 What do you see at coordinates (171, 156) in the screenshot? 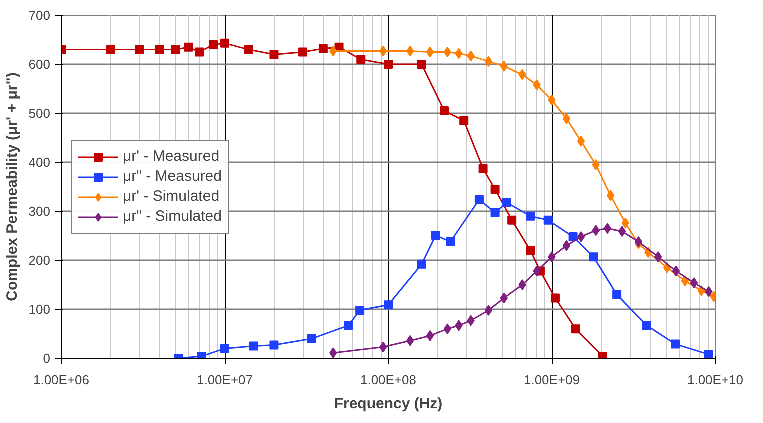
I see `legend-label: μr' - Measured` at bounding box center [171, 156].